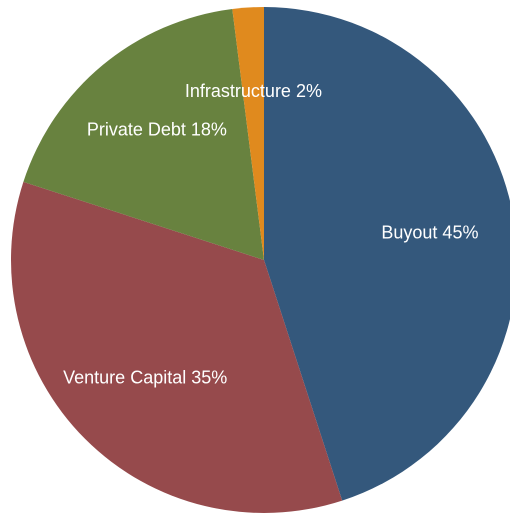 This screenshot has height=516, width=510. What do you see at coordinates (253, 91) in the screenshot?
I see `slice-label: Infrastructure 2%` at bounding box center [253, 91].